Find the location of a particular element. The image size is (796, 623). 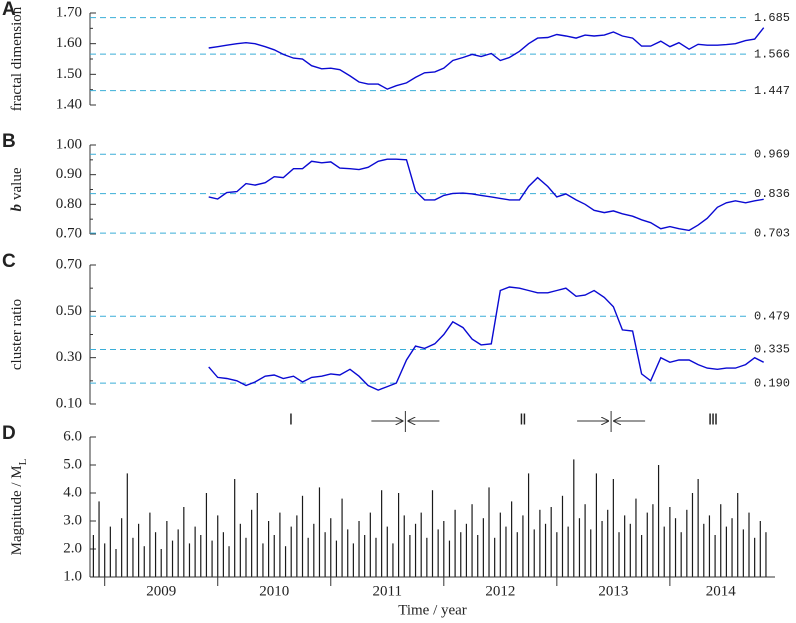

panel-letter: A is located at coordinates (9, 10).